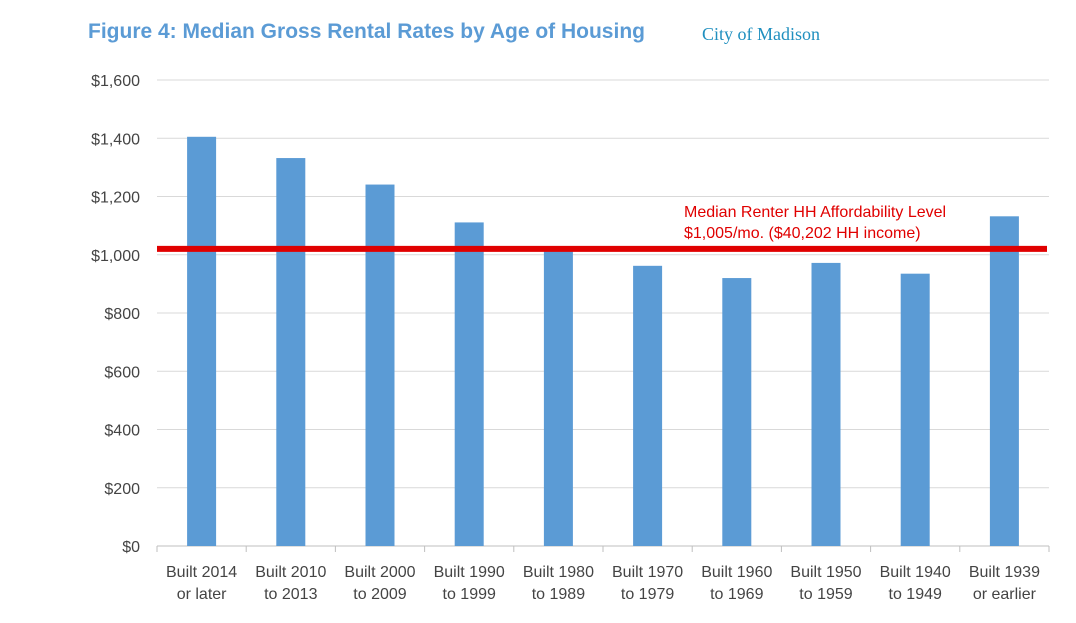  I want to click on x-tick-label-line: Built 1980, so click(558, 572).